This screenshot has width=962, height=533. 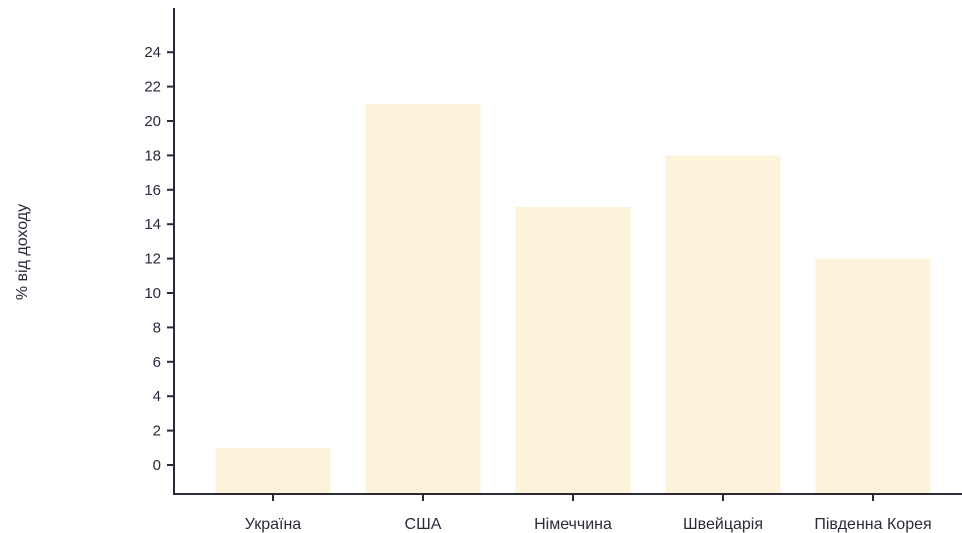 What do you see at coordinates (872, 524) in the screenshot?
I see `x-tick-label: Південна Корея` at bounding box center [872, 524].